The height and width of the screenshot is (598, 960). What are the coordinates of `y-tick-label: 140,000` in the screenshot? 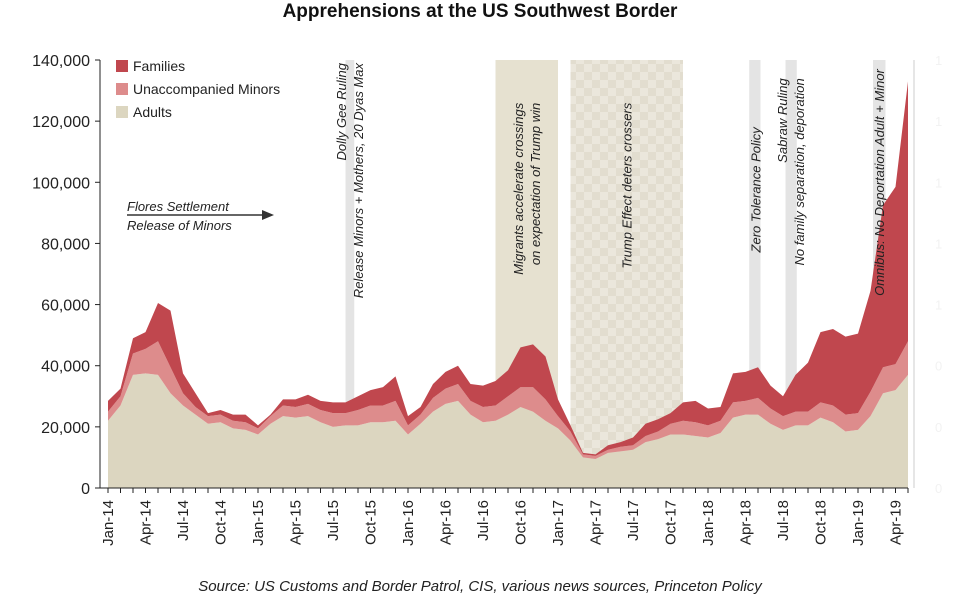 It's located at (61, 61).